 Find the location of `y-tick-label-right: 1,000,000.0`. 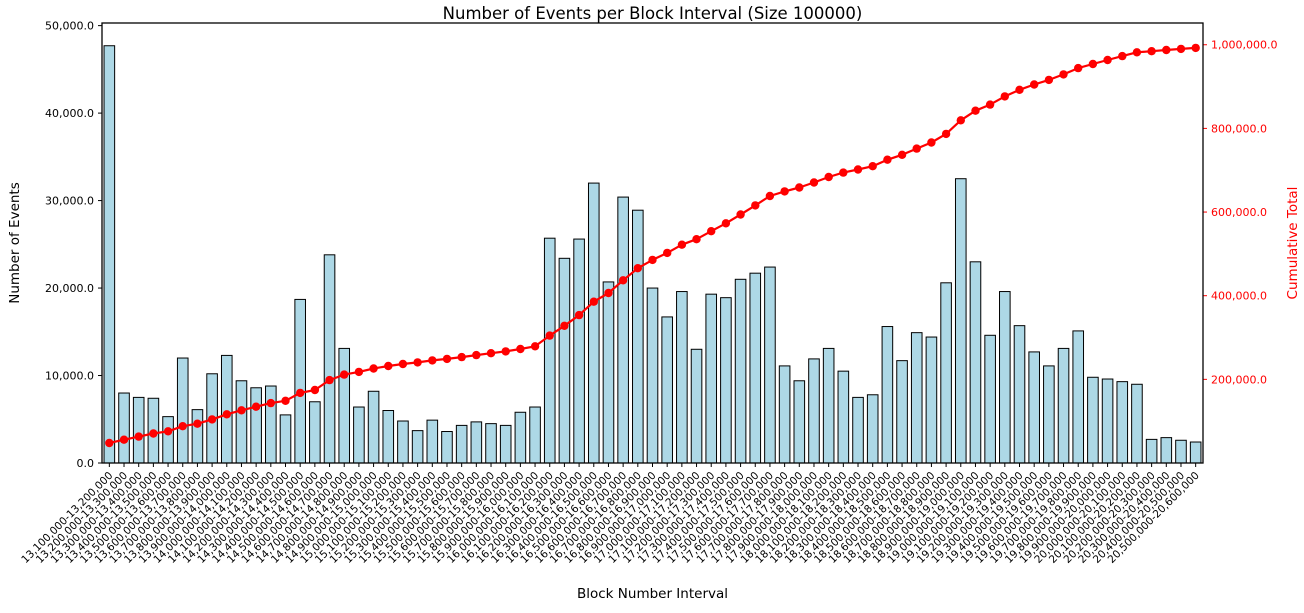

y-tick-label-right: 1,000,000.0 is located at coordinates (1244, 45).